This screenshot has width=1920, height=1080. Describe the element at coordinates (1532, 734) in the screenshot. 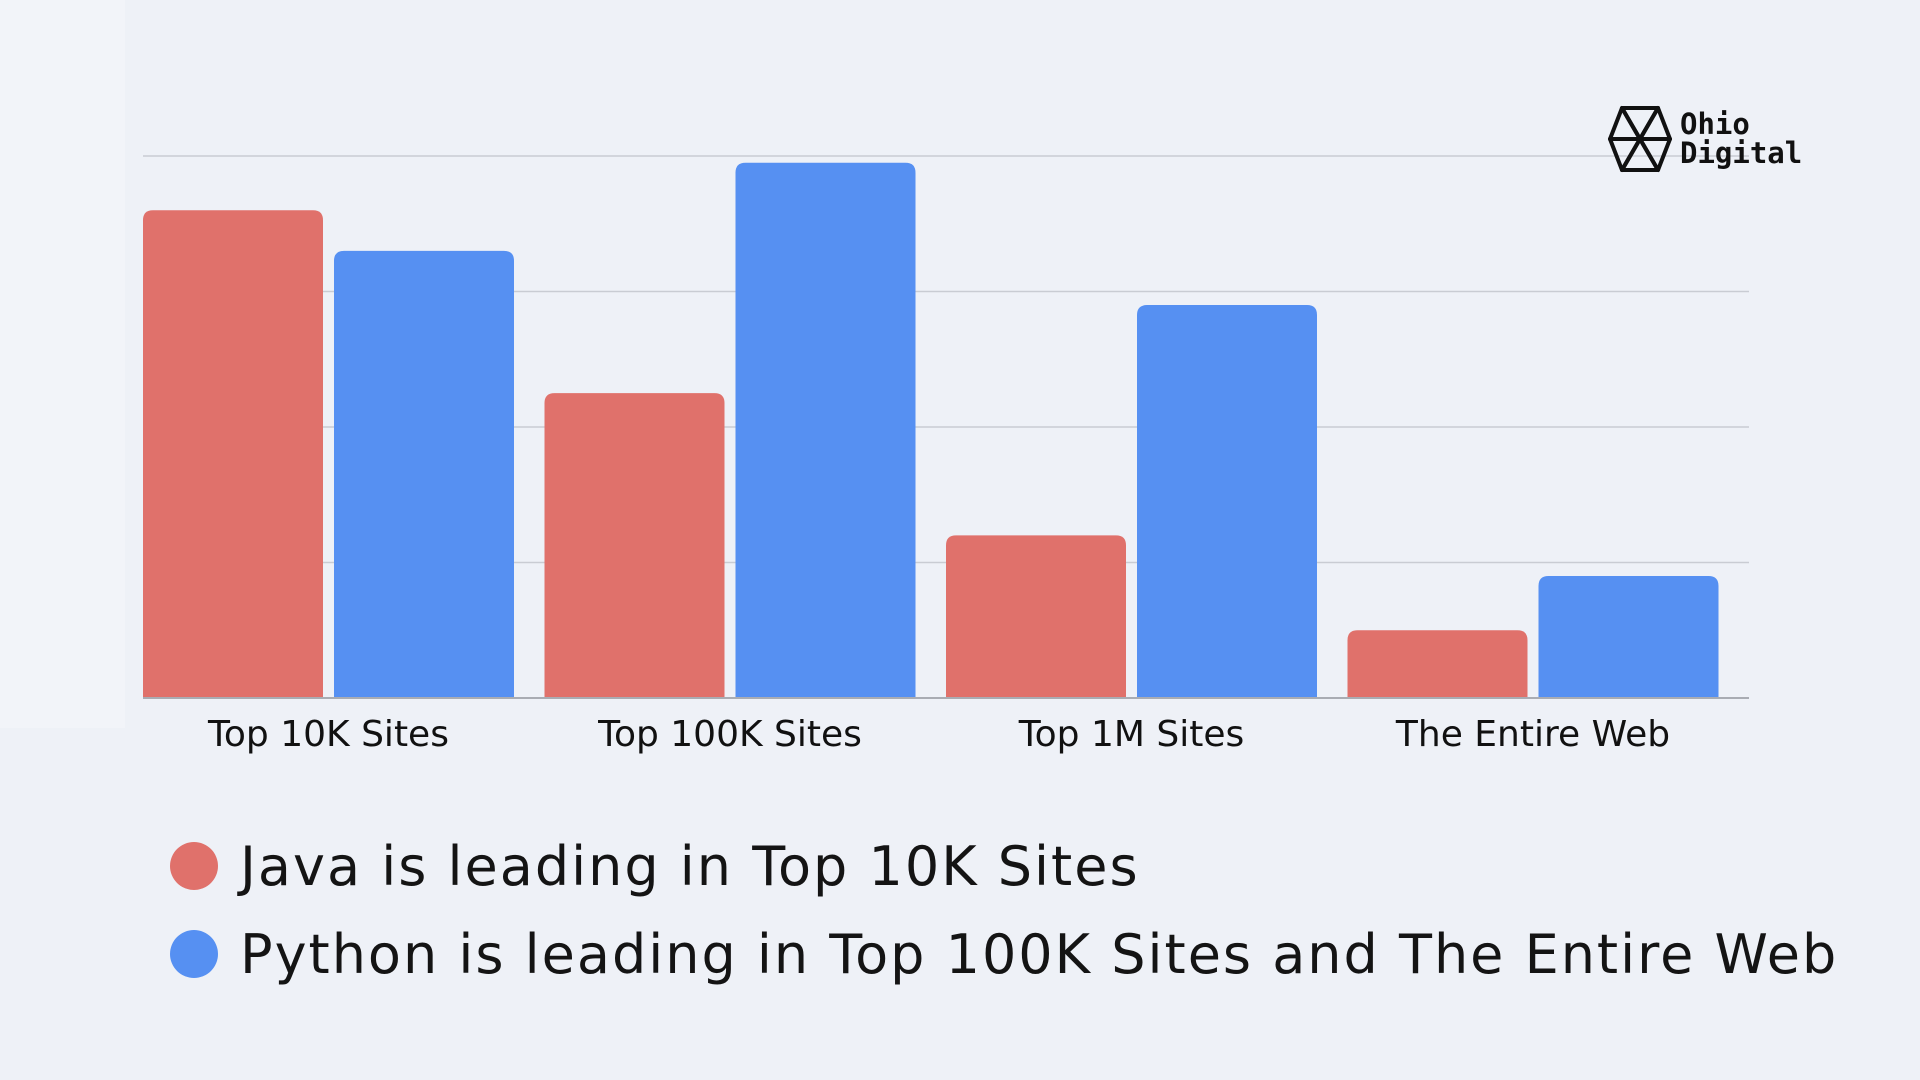

I see `x-tick-label: The Entire Web` at that location.